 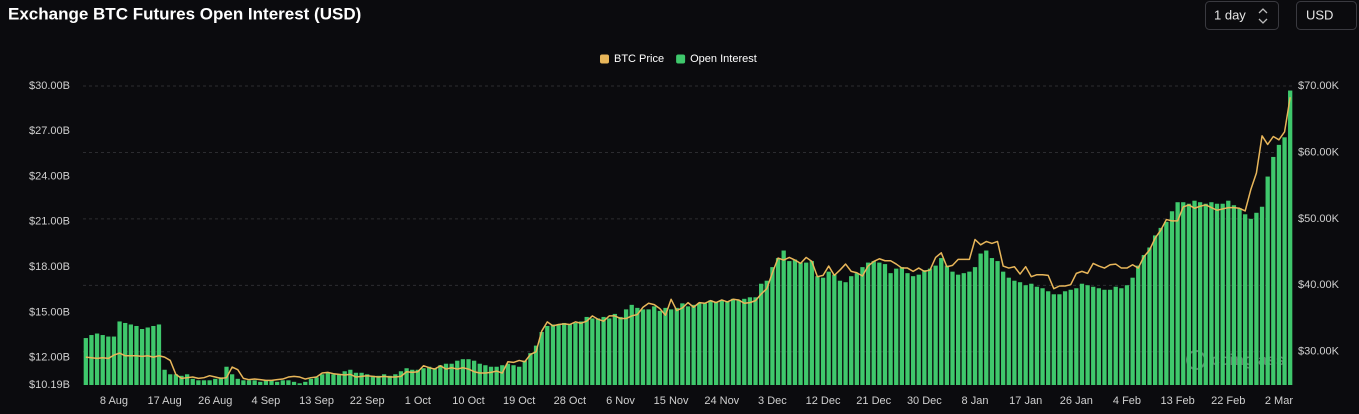 I want to click on y-tick-label: $30.00B, so click(x=49, y=86).